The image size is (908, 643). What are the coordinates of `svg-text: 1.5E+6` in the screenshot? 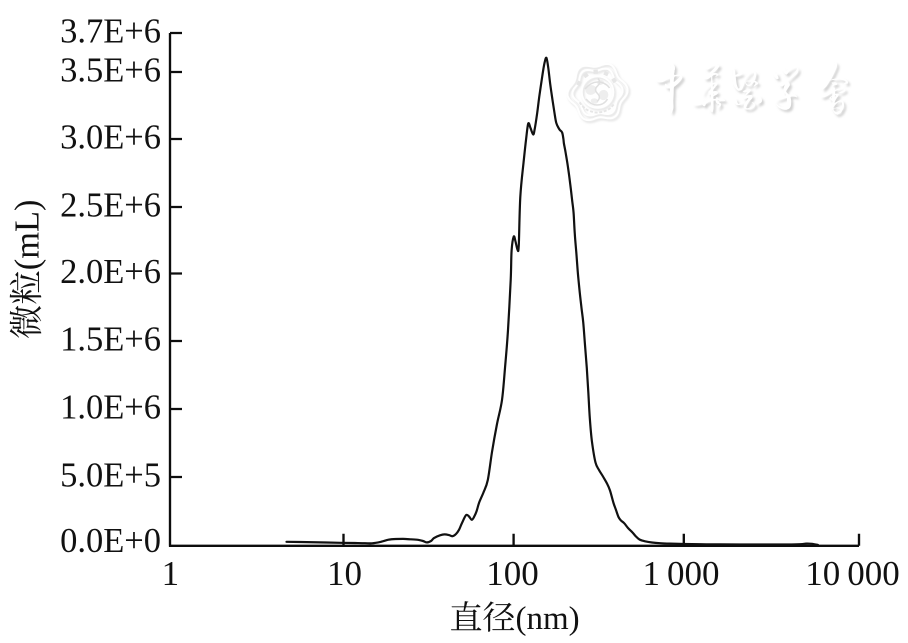 It's located at (110, 340).